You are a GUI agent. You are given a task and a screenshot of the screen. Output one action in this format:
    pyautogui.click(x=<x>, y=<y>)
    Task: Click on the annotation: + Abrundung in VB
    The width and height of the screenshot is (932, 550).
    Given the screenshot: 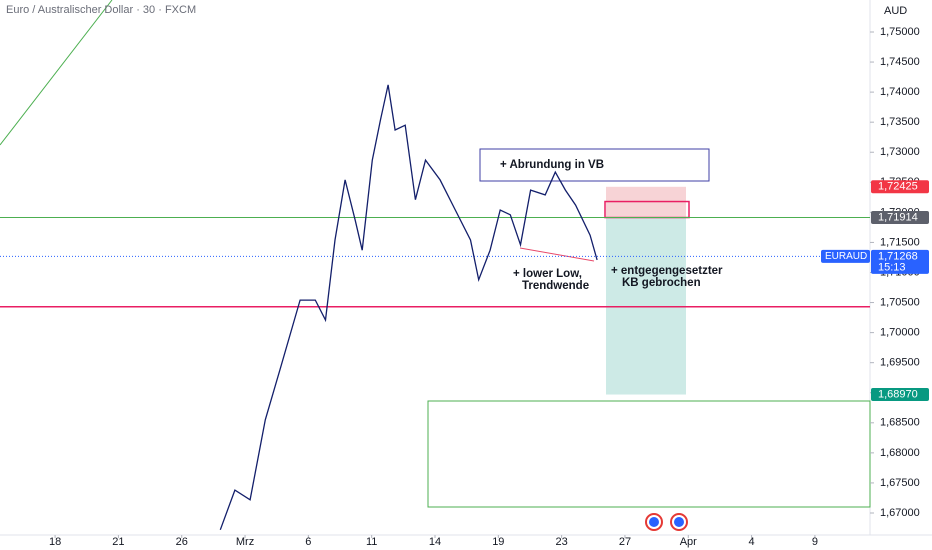 What is the action you would take?
    pyautogui.click(x=552, y=165)
    